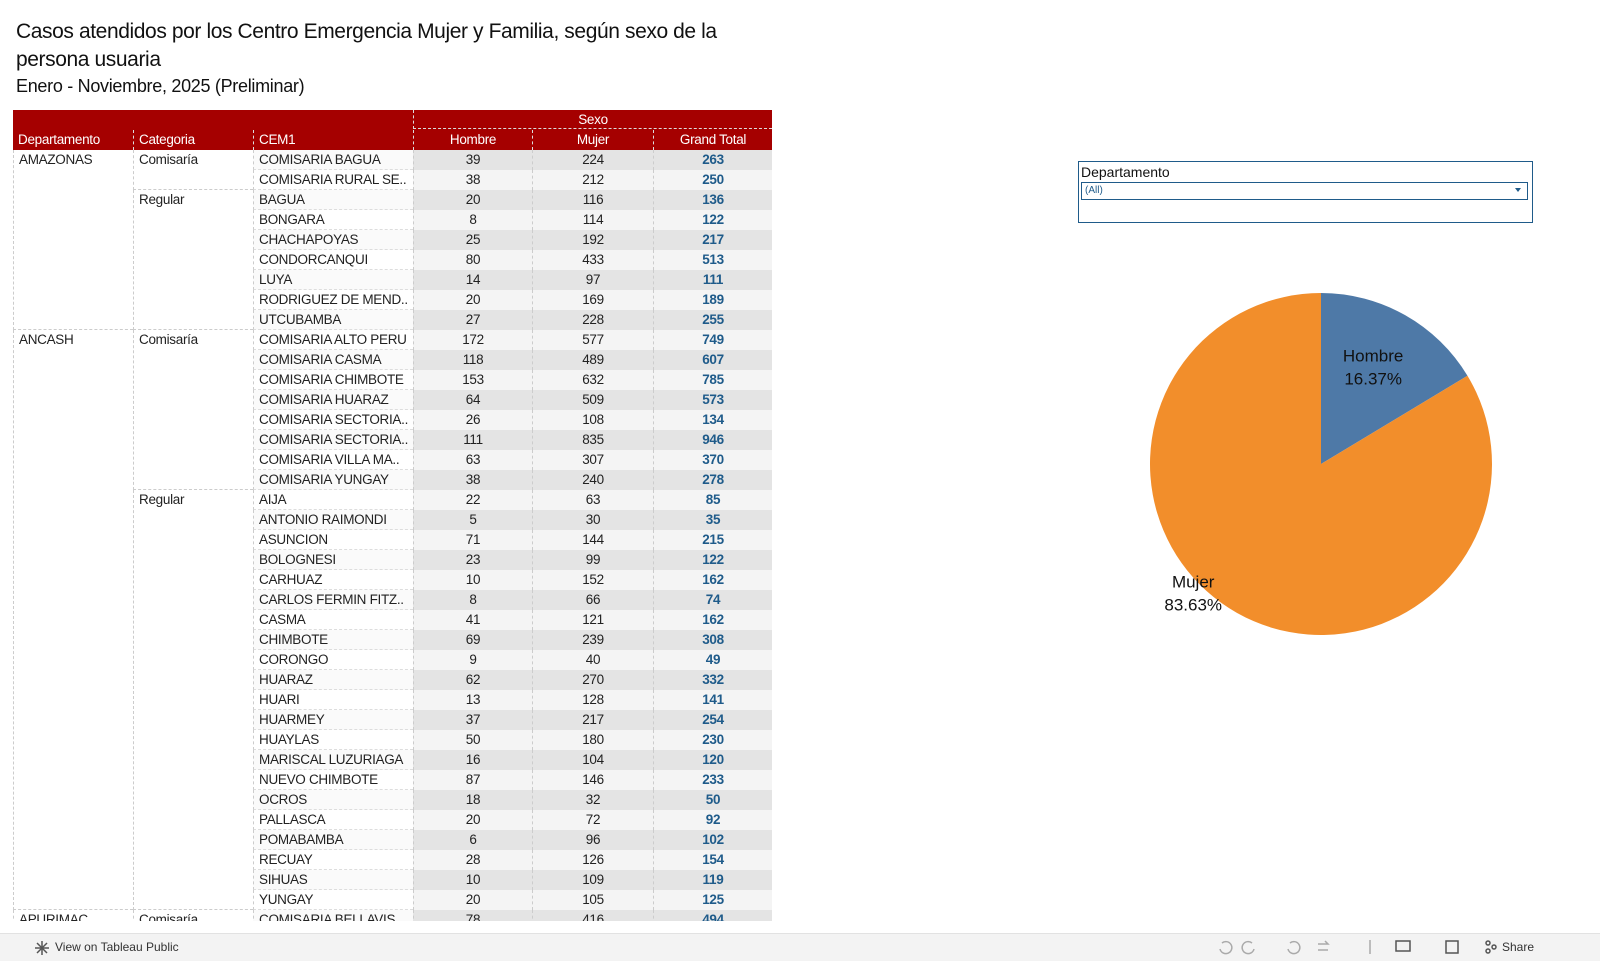 The image size is (1600, 961). Describe the element at coordinates (592, 660) in the screenshot. I see `value-cell: 40` at that location.